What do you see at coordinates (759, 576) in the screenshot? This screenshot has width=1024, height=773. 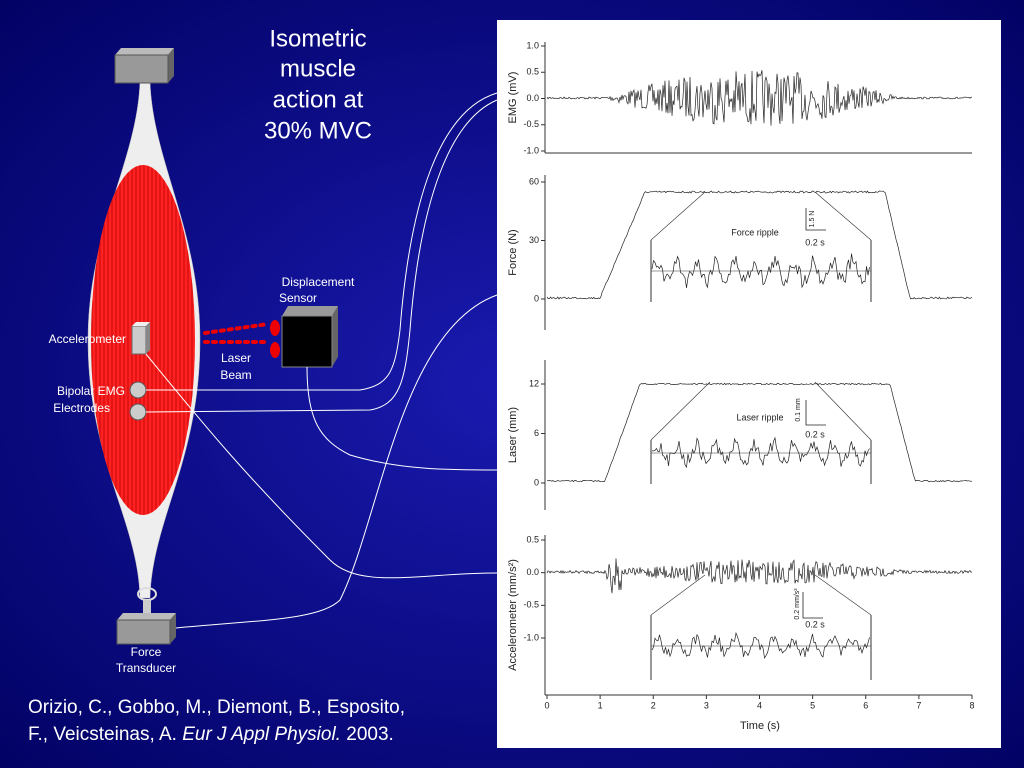 I see `accelerometer-trace` at bounding box center [759, 576].